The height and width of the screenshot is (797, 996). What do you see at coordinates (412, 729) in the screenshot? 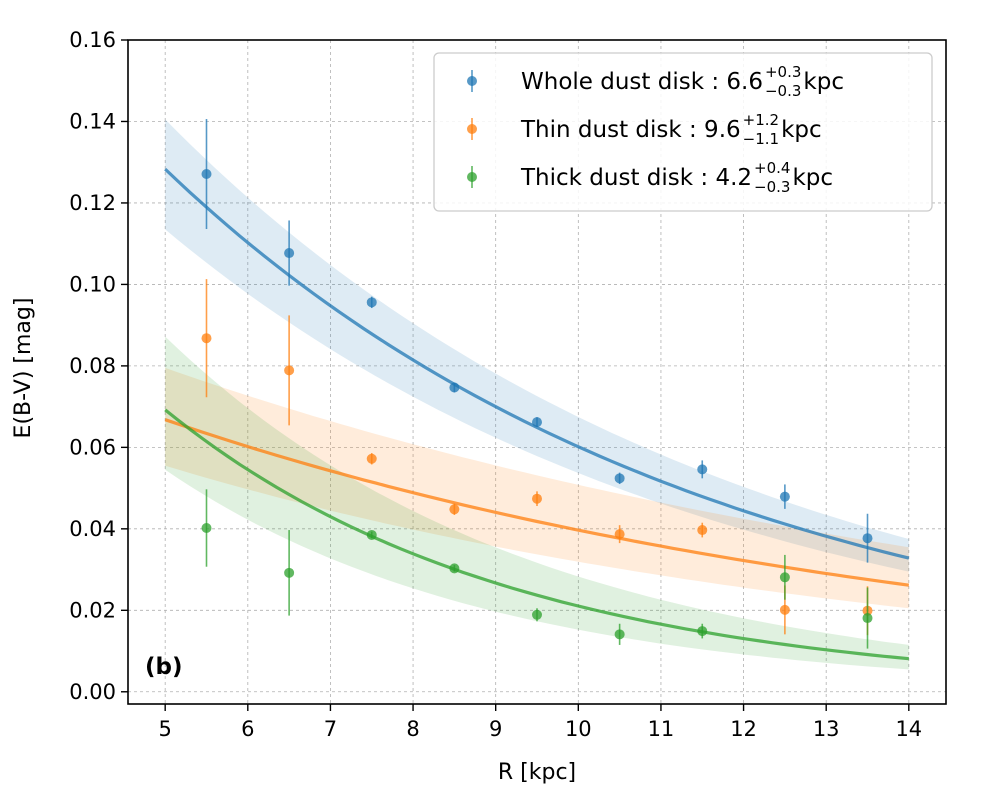
I see `x-tick-label: 8` at bounding box center [412, 729].